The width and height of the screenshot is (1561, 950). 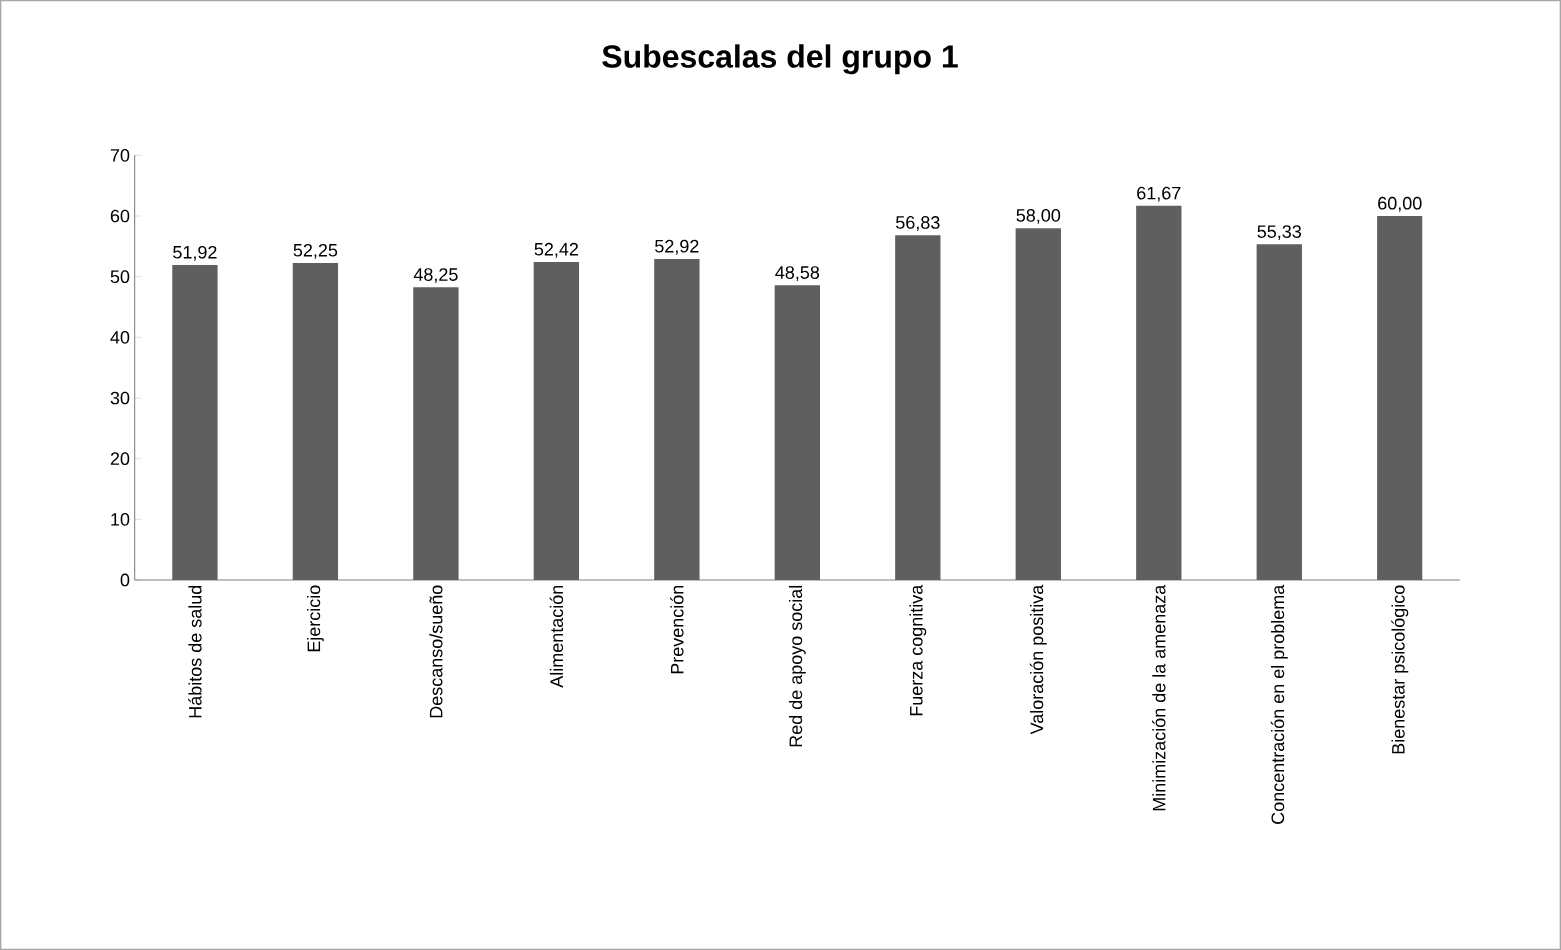 What do you see at coordinates (1279, 704) in the screenshot?
I see `x-tick-label: Concentración en el problema` at bounding box center [1279, 704].